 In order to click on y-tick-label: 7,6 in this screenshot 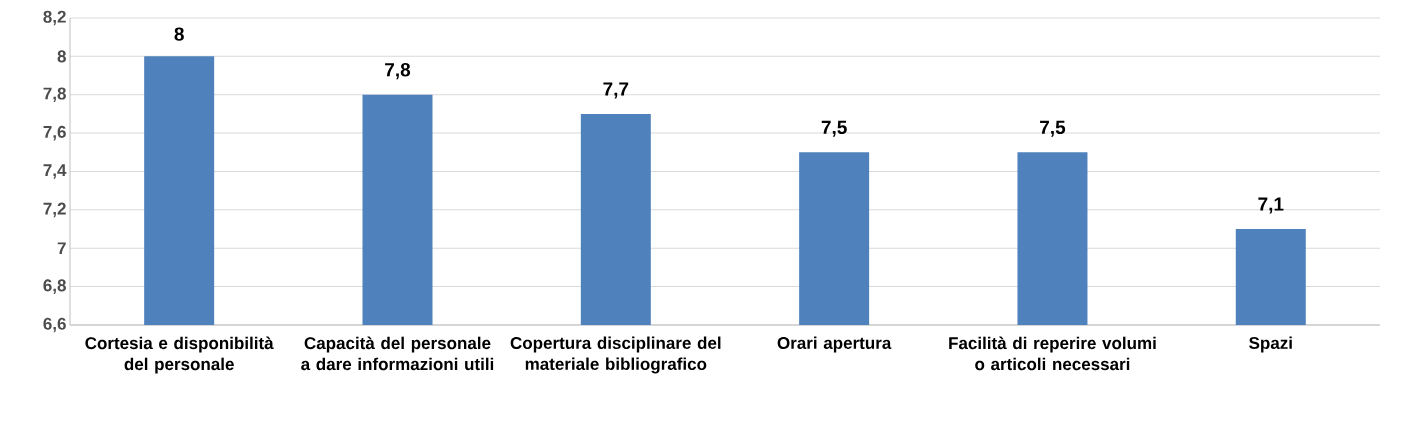, I will do `click(54, 133)`.